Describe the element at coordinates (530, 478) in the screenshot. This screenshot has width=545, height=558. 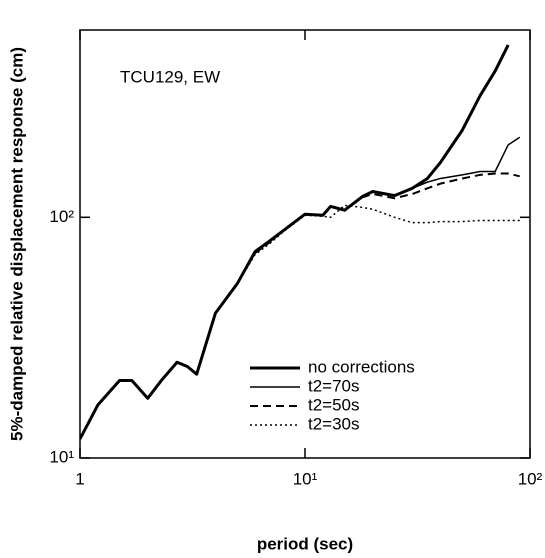
I see `x-tick-label: 10²` at that location.